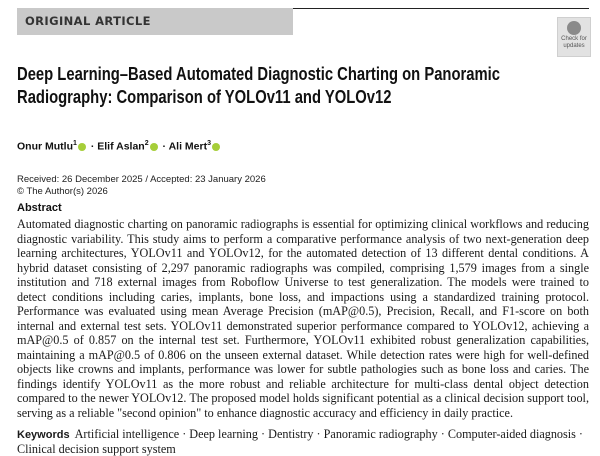 Image resolution: width=600 pixels, height=456 pixels. I want to click on author-affiliation: 1, so click(75, 143).